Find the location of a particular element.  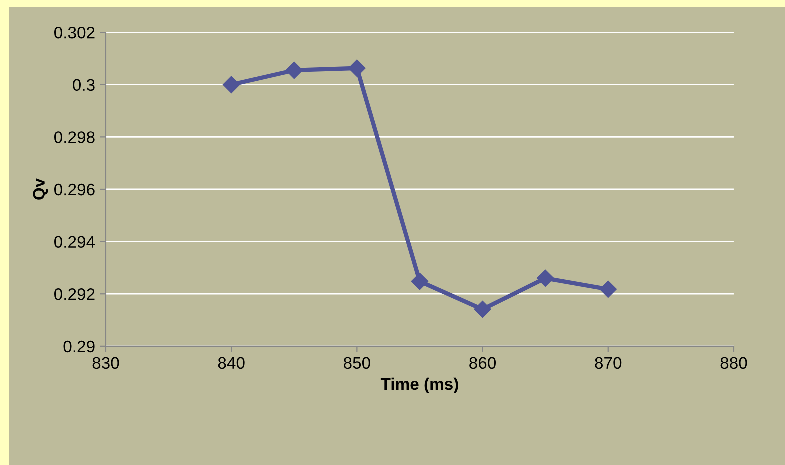

x-axis-title: Time (ms) is located at coordinates (419, 386).